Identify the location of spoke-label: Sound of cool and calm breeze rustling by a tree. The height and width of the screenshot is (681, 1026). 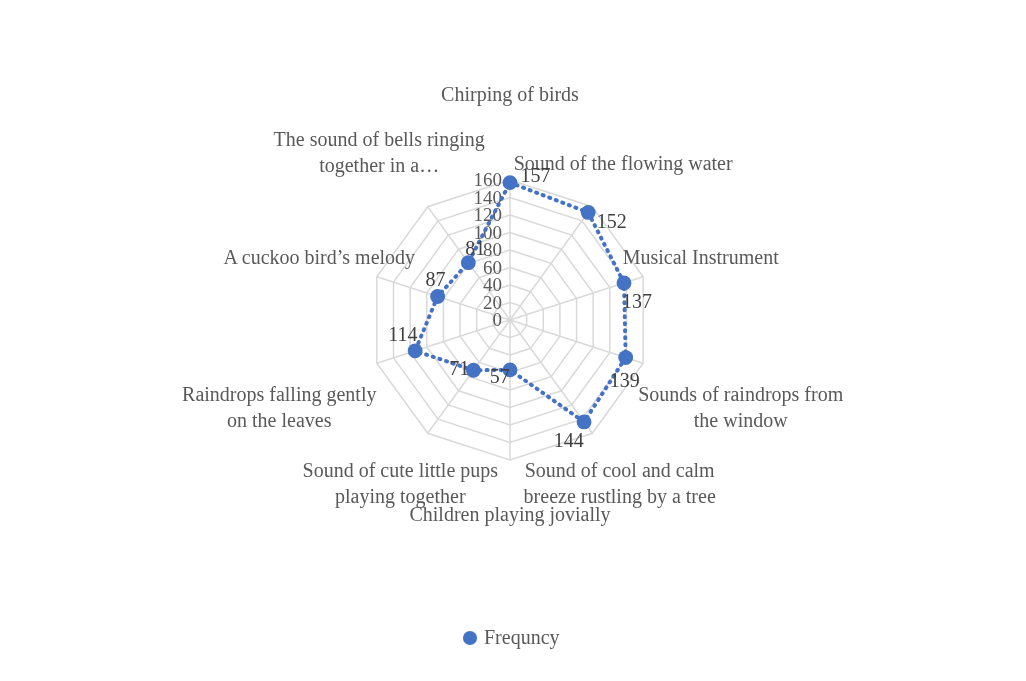
(619, 483).